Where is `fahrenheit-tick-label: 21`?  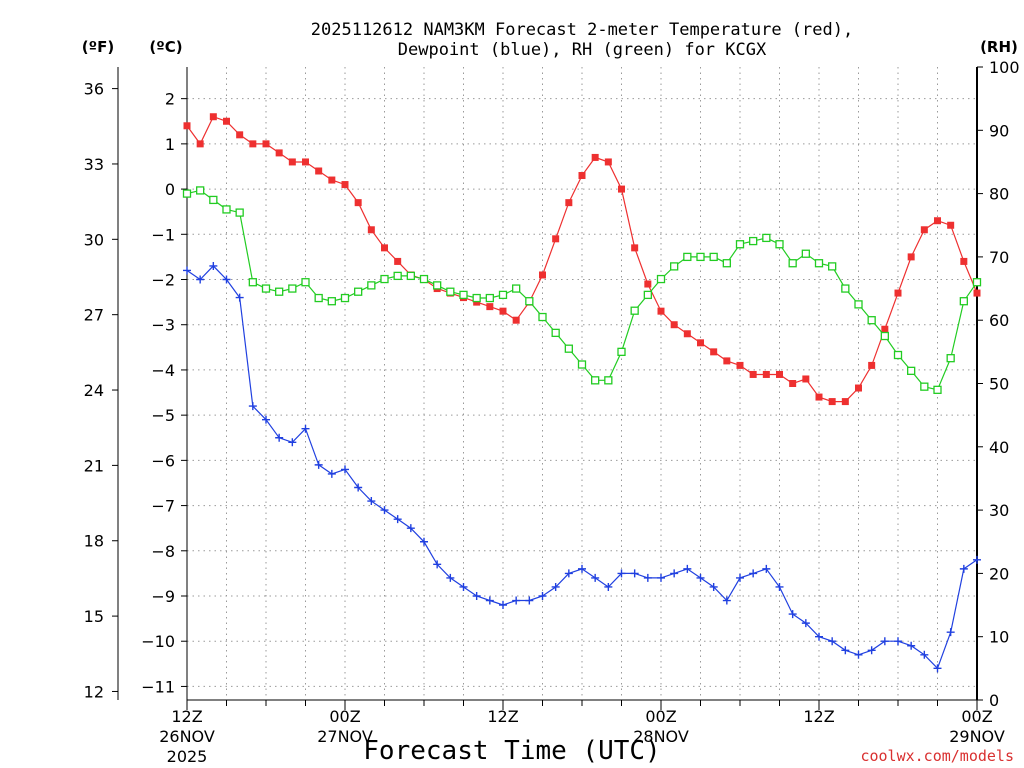 fahrenheit-tick-label: 21 is located at coordinates (94, 465).